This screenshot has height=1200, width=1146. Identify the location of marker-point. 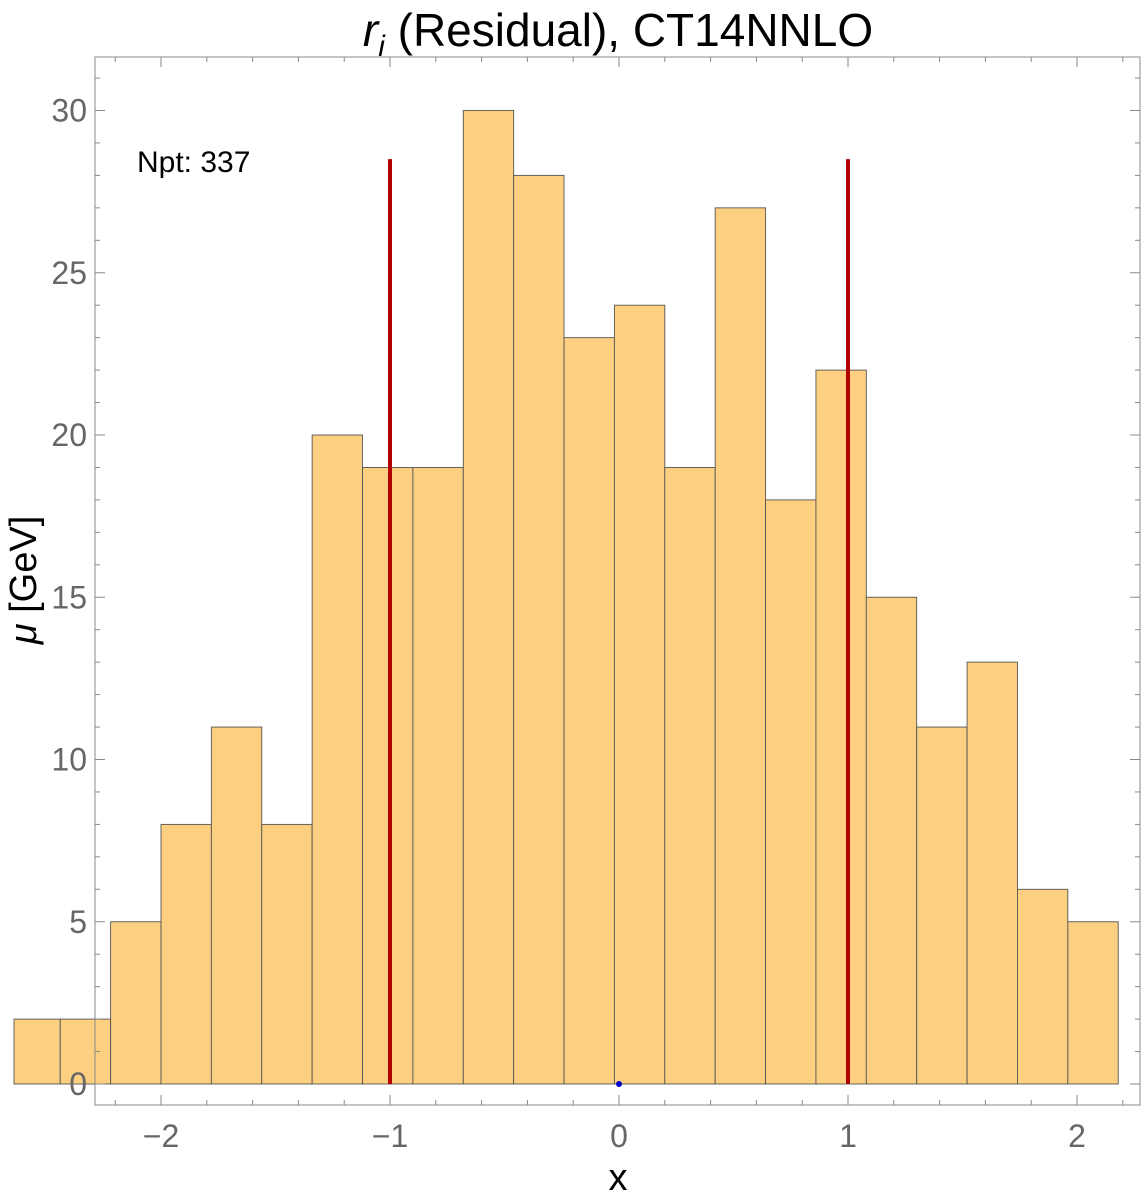
(619, 1084).